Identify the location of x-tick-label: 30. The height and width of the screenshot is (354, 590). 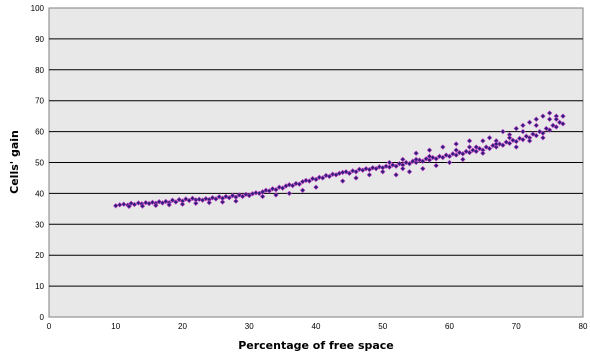
(249, 326).